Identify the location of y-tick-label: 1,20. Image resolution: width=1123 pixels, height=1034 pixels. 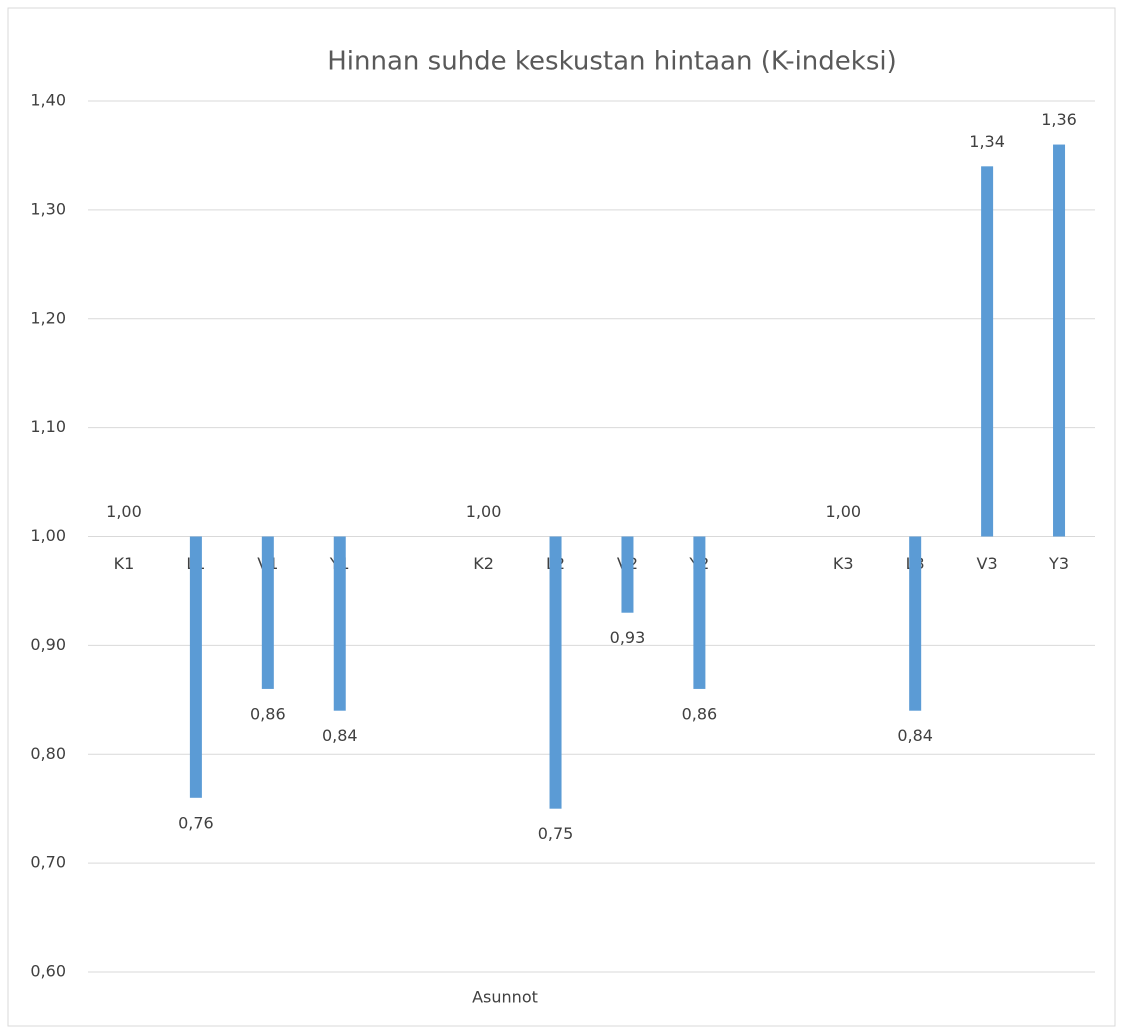
(48, 317).